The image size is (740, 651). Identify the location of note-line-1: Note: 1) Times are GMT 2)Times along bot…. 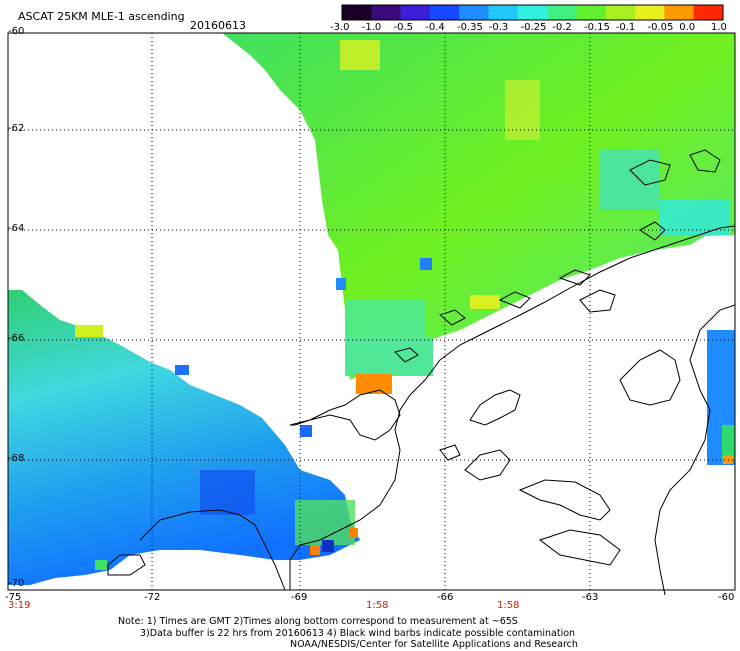
(318, 621).